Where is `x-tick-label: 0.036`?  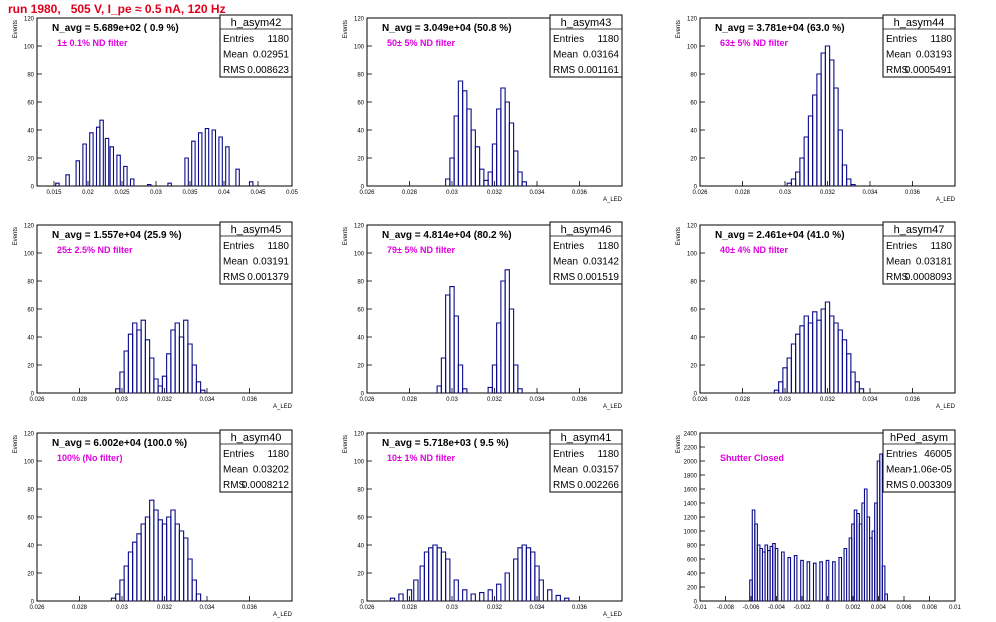
x-tick-label: 0.036 is located at coordinates (913, 400).